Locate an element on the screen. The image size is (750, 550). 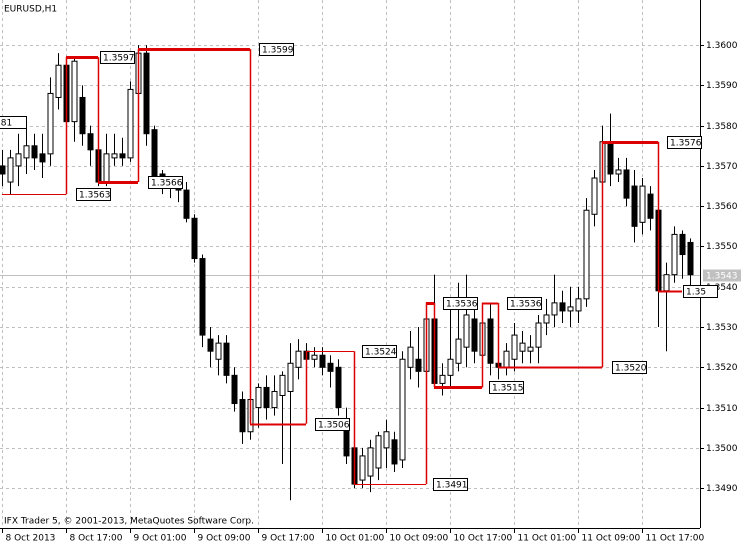
level-label: 1.3524 is located at coordinates (381, 353).